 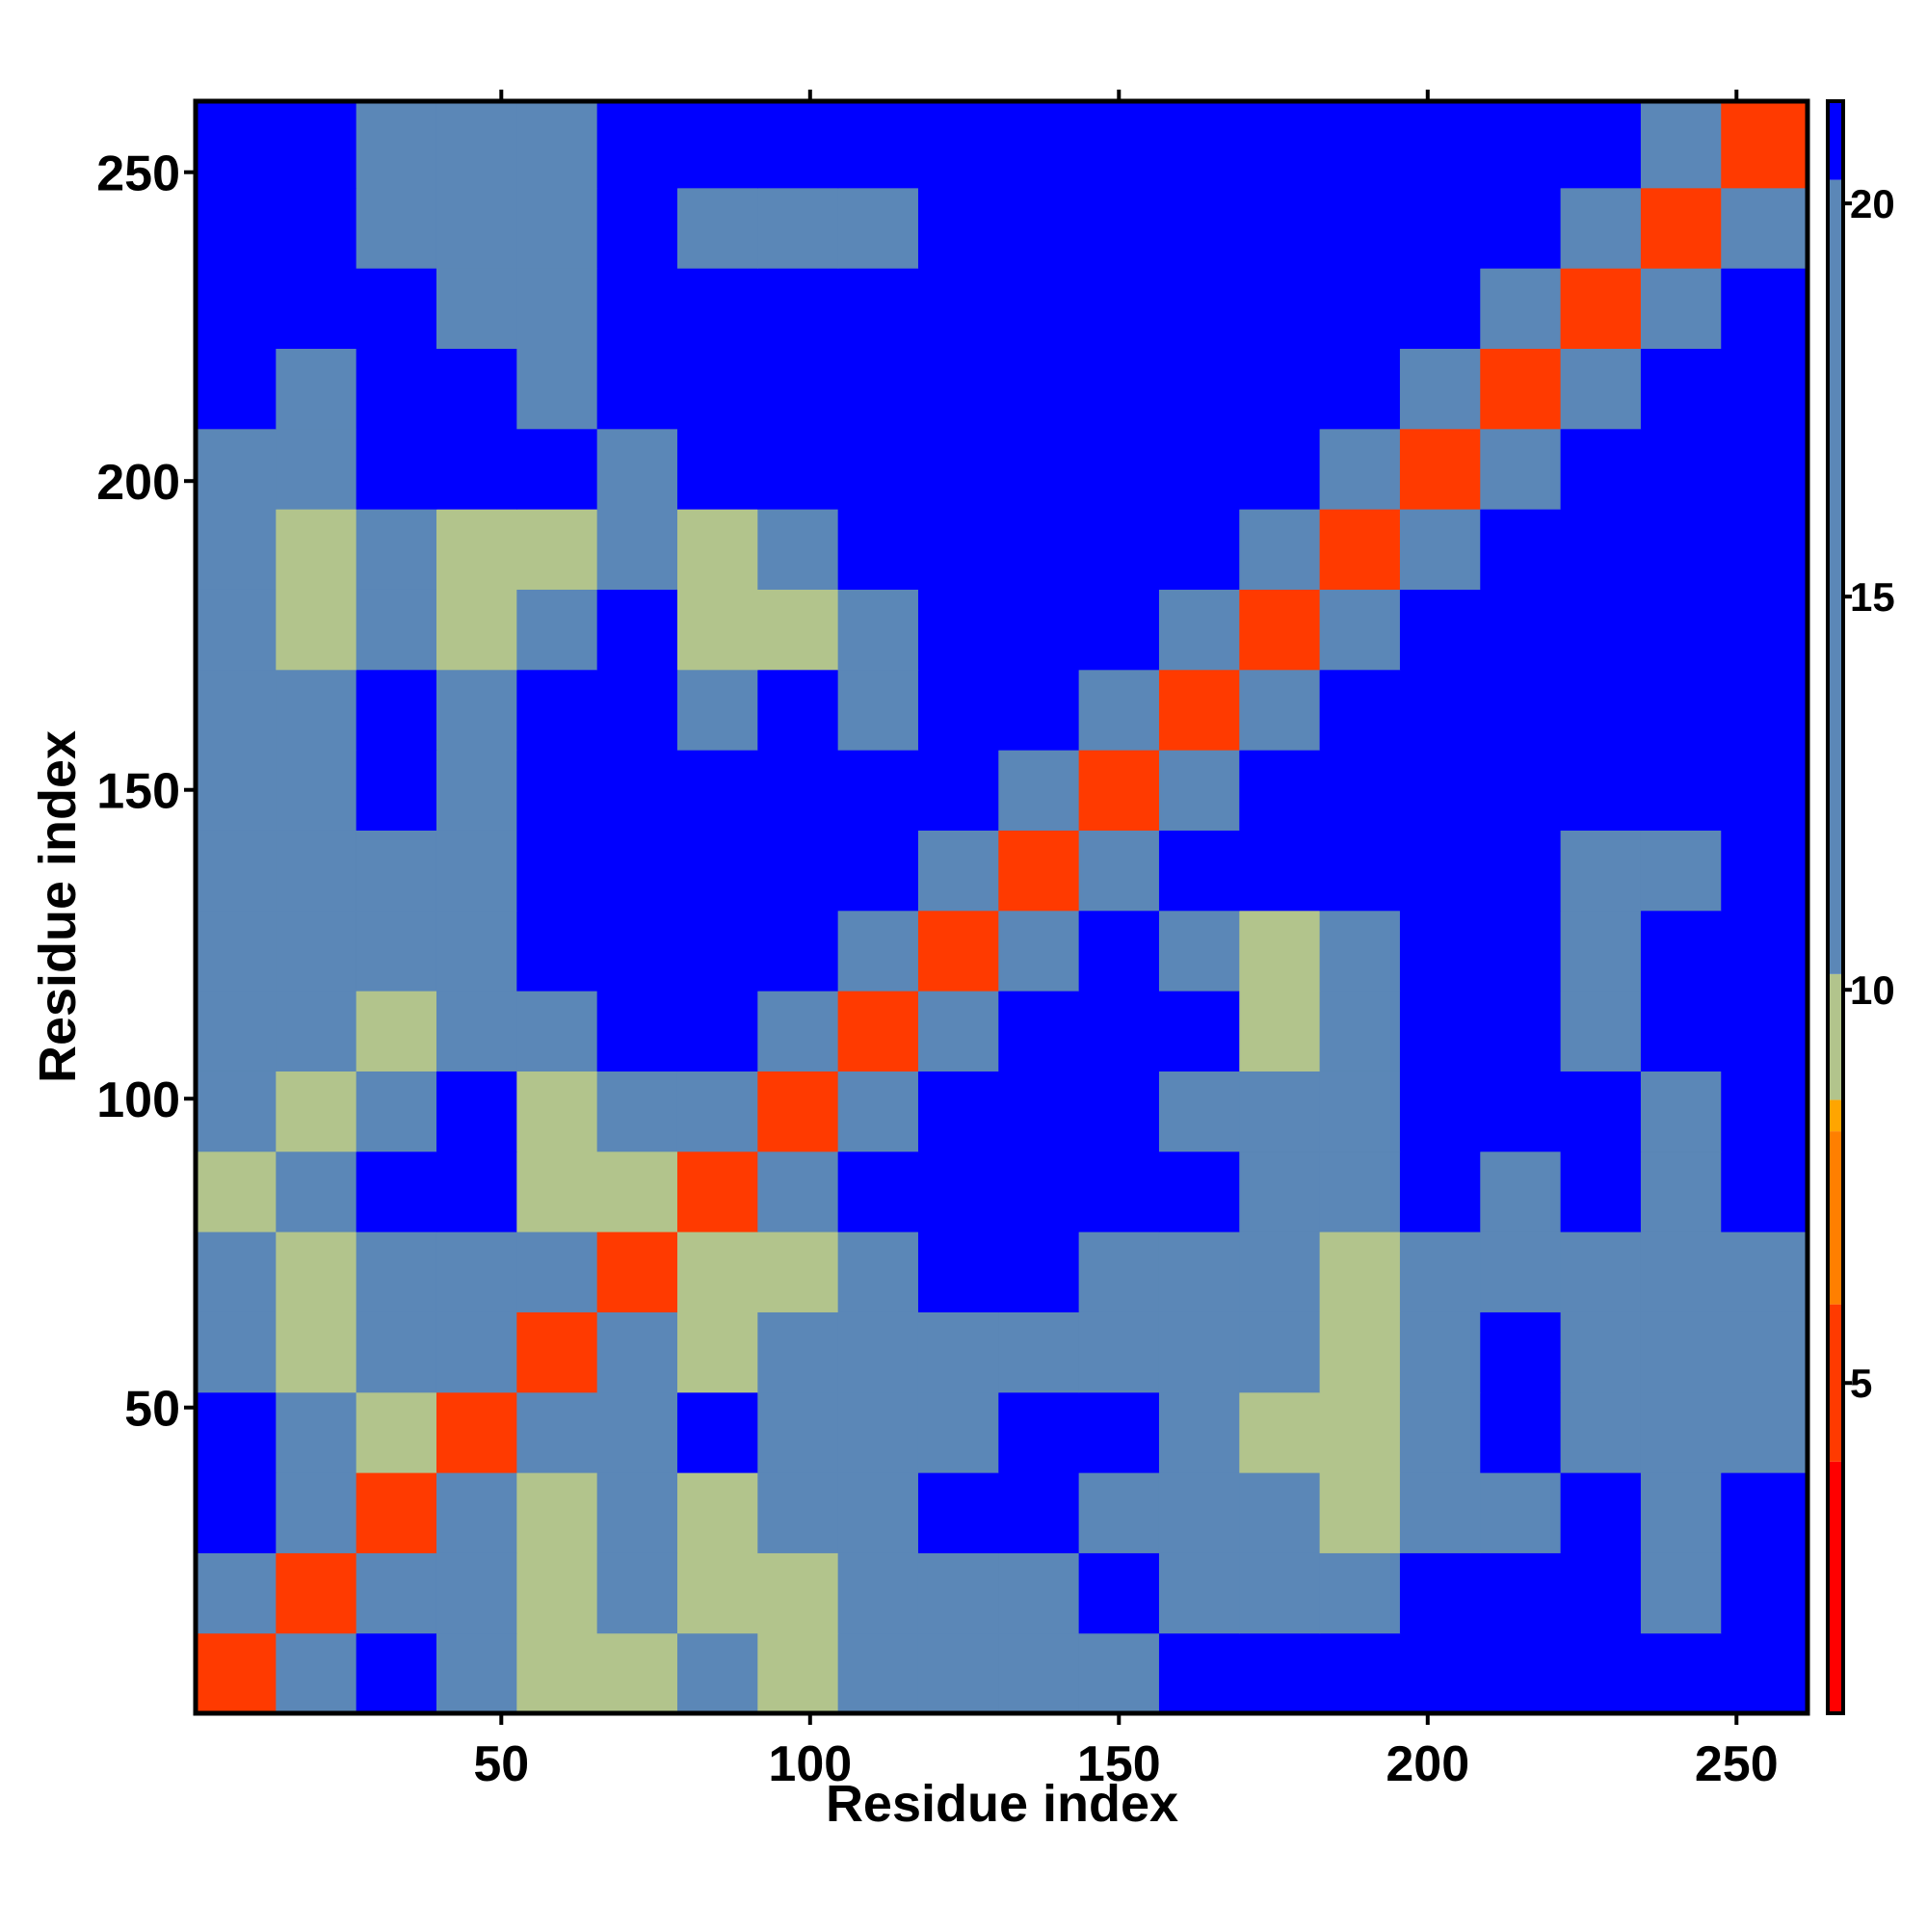 I want to click on y-tick-label: 150, so click(x=138, y=792).